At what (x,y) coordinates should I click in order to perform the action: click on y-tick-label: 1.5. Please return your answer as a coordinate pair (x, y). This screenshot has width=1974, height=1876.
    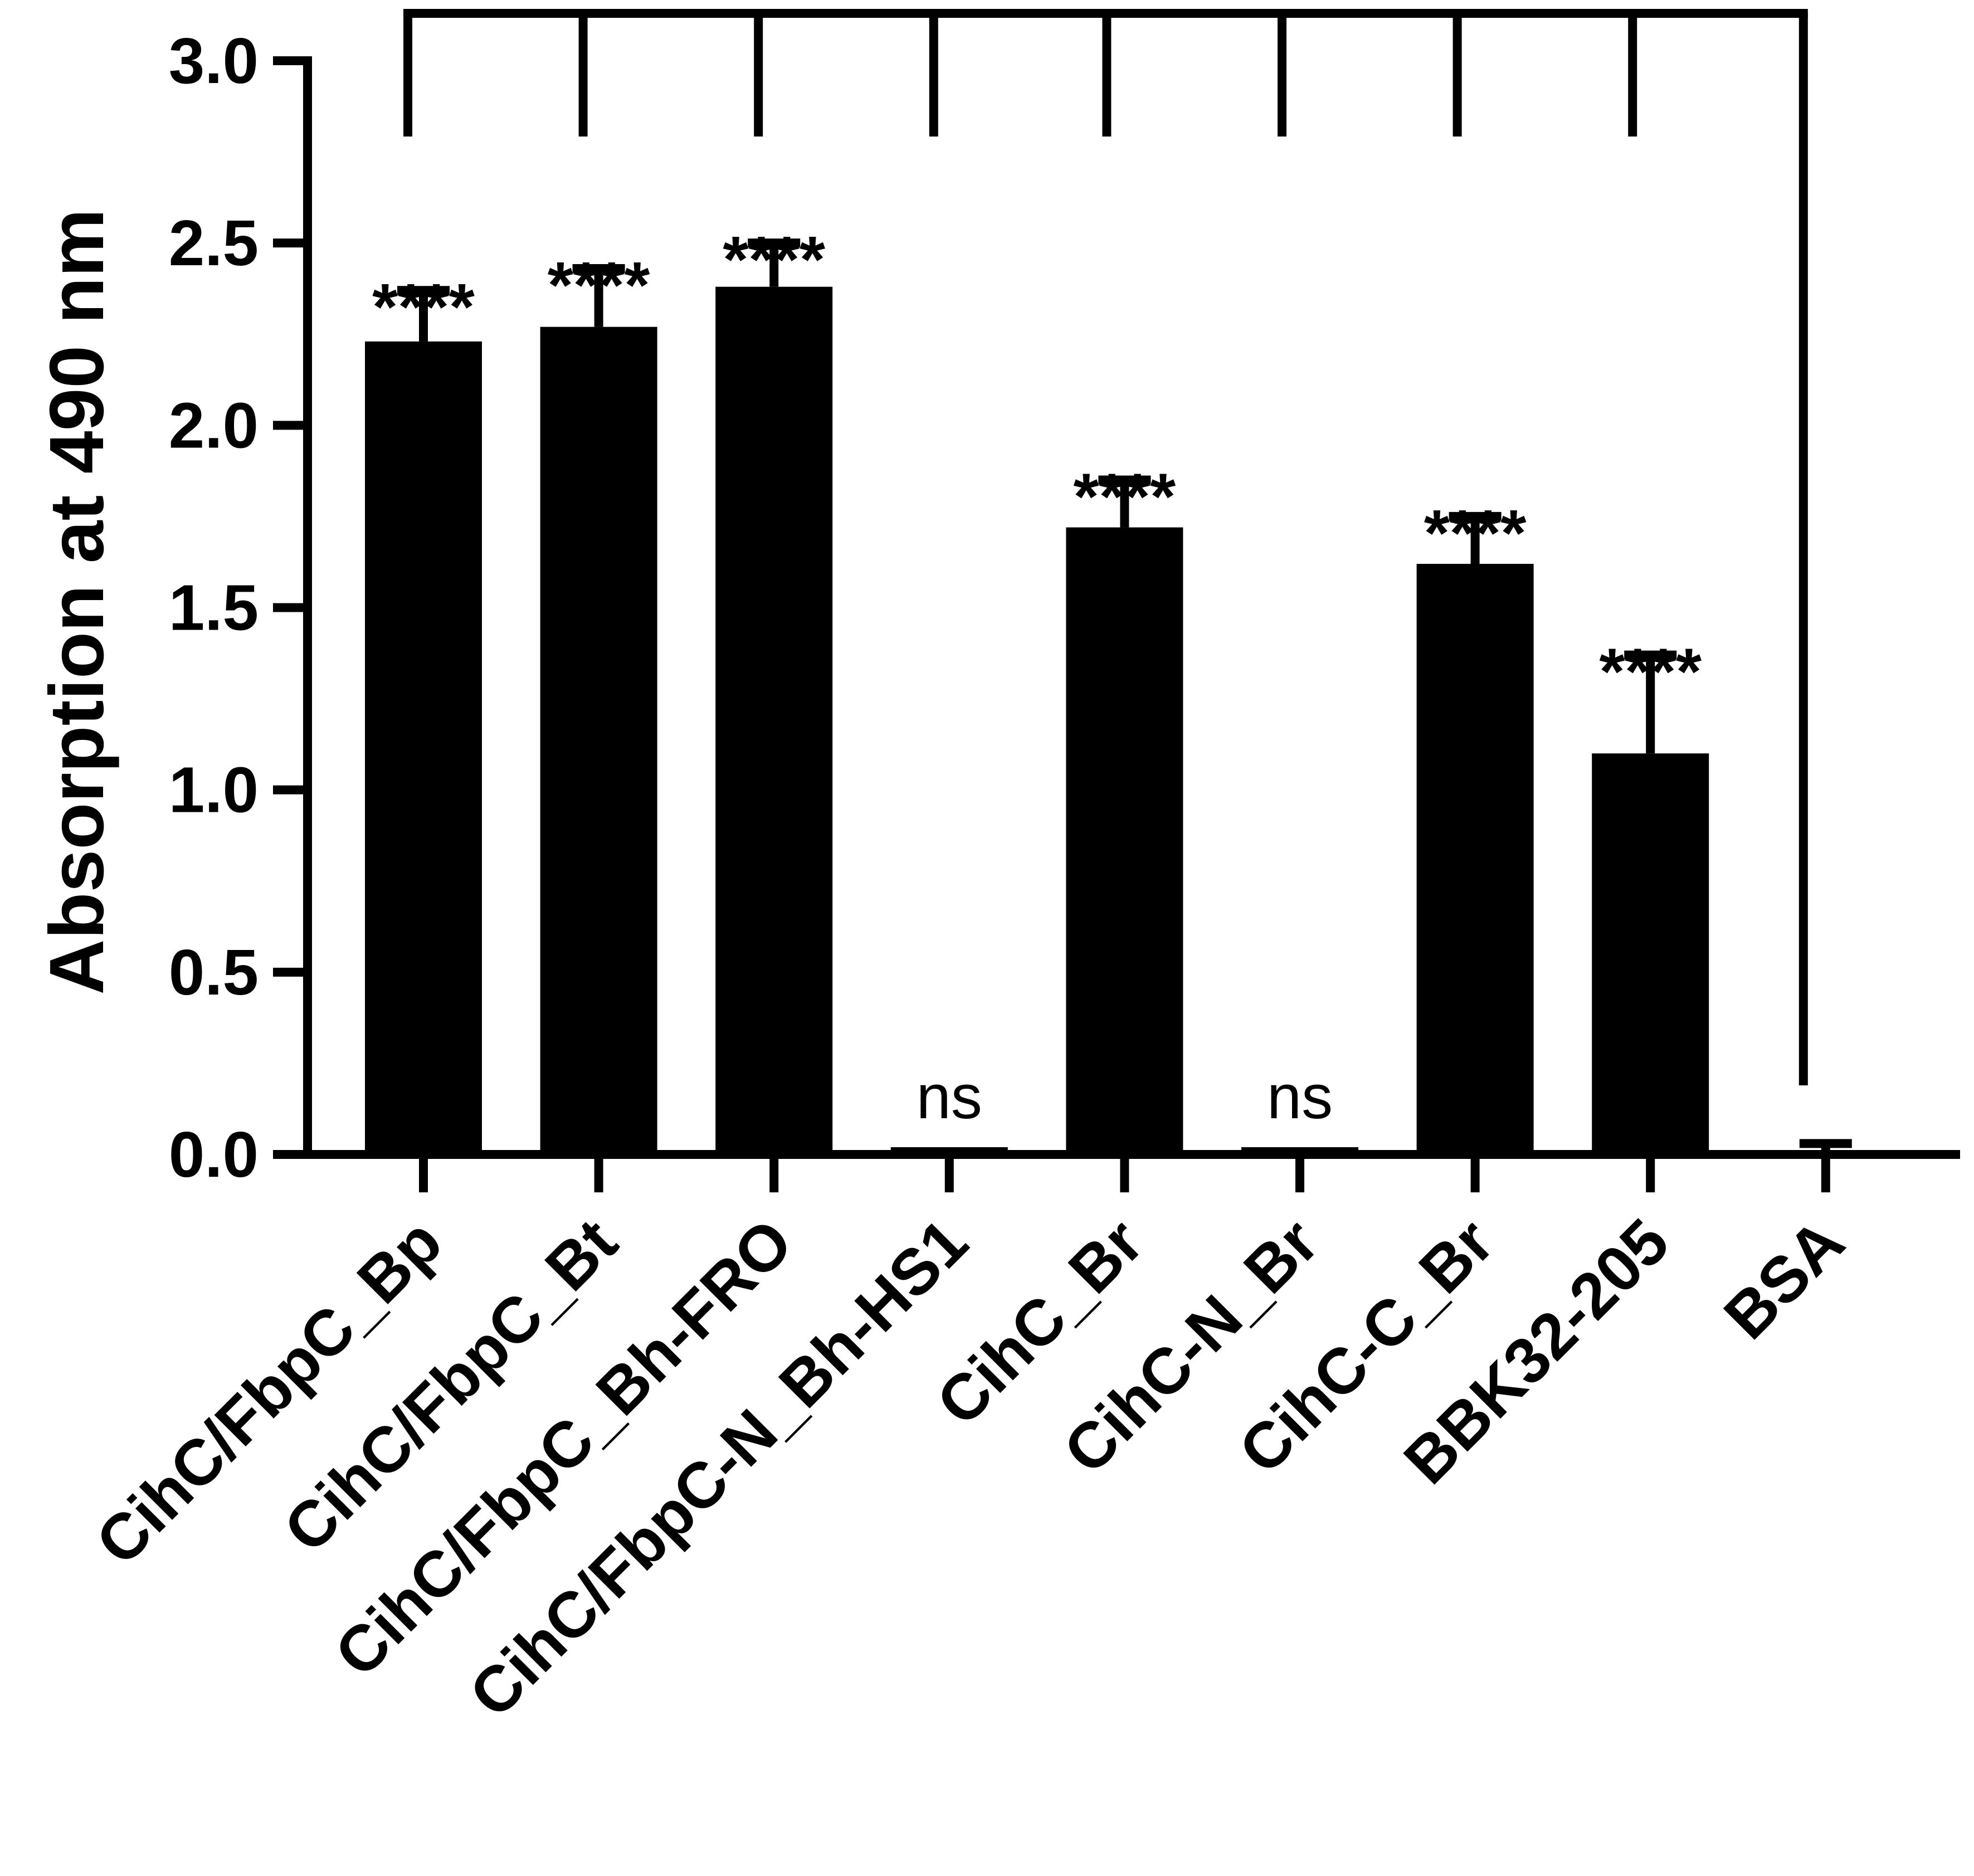
    Looking at the image, I should click on (214, 608).